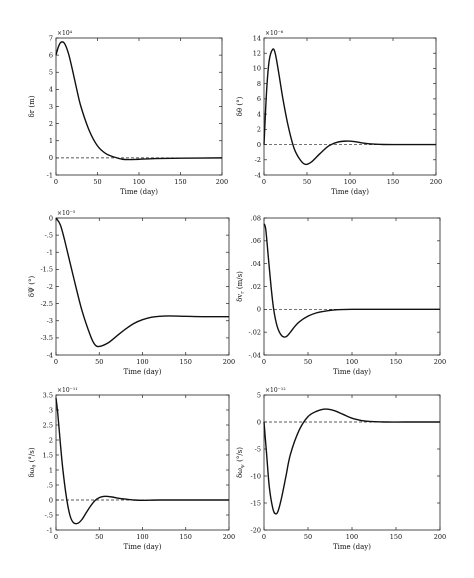 This screenshot has width=474, height=578. I want to click on y-tick-label: -3, so click(50, 321).